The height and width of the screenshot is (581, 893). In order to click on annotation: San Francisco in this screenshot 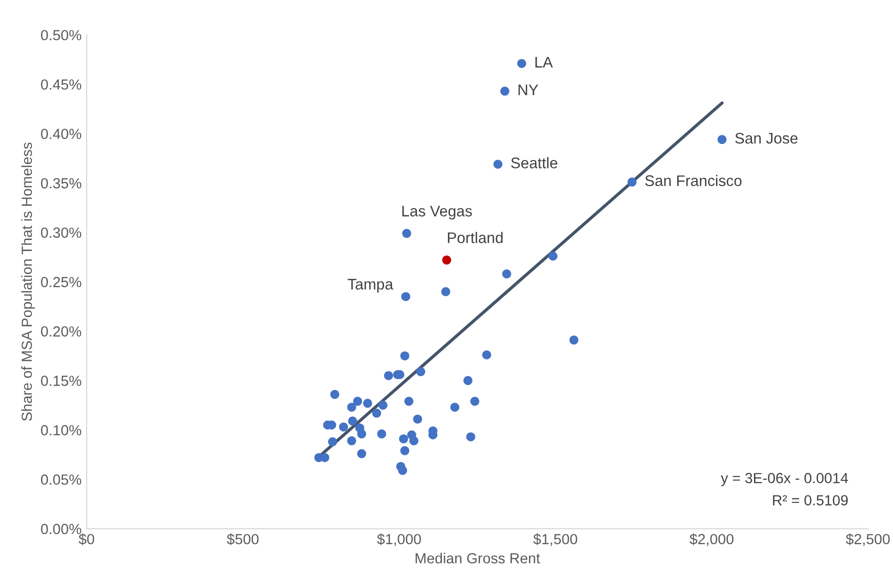, I will do `click(693, 180)`.